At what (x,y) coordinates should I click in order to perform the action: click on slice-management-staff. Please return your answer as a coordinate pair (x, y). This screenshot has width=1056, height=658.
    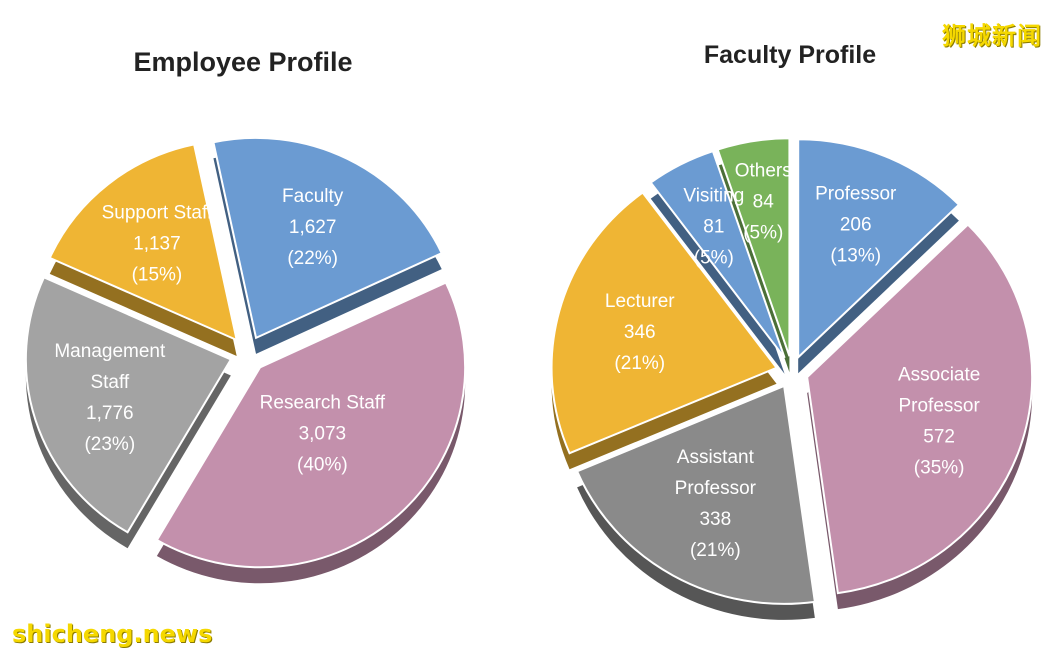
    Looking at the image, I should click on (128, 405).